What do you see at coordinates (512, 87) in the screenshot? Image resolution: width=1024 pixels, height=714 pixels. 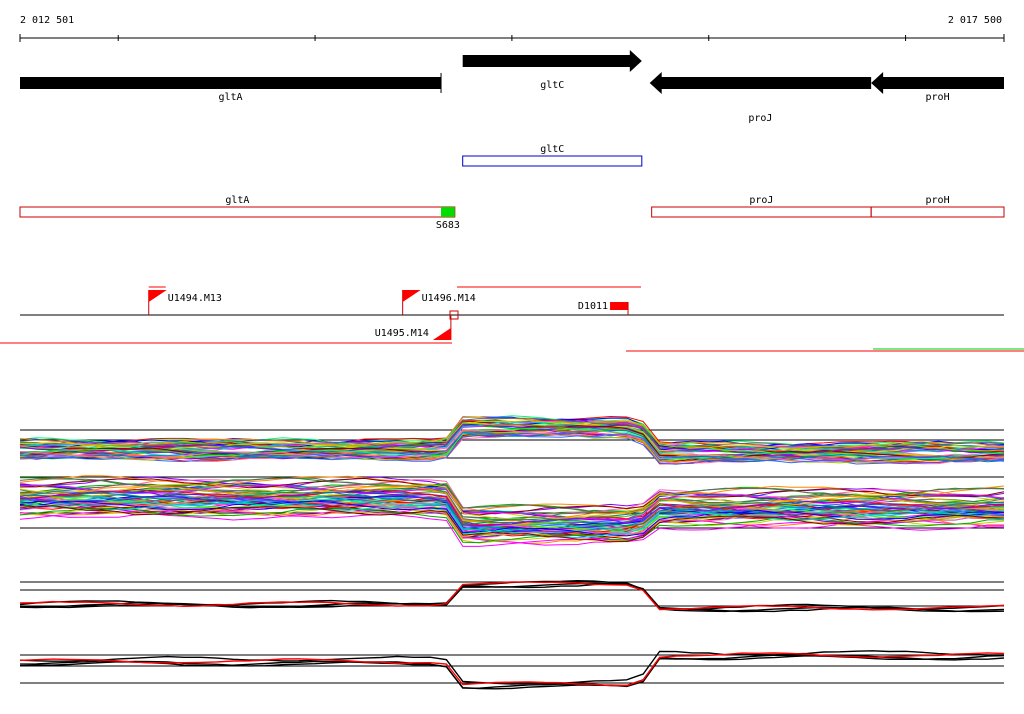 I see `gene-track: gltA gltC proJ proH` at bounding box center [512, 87].